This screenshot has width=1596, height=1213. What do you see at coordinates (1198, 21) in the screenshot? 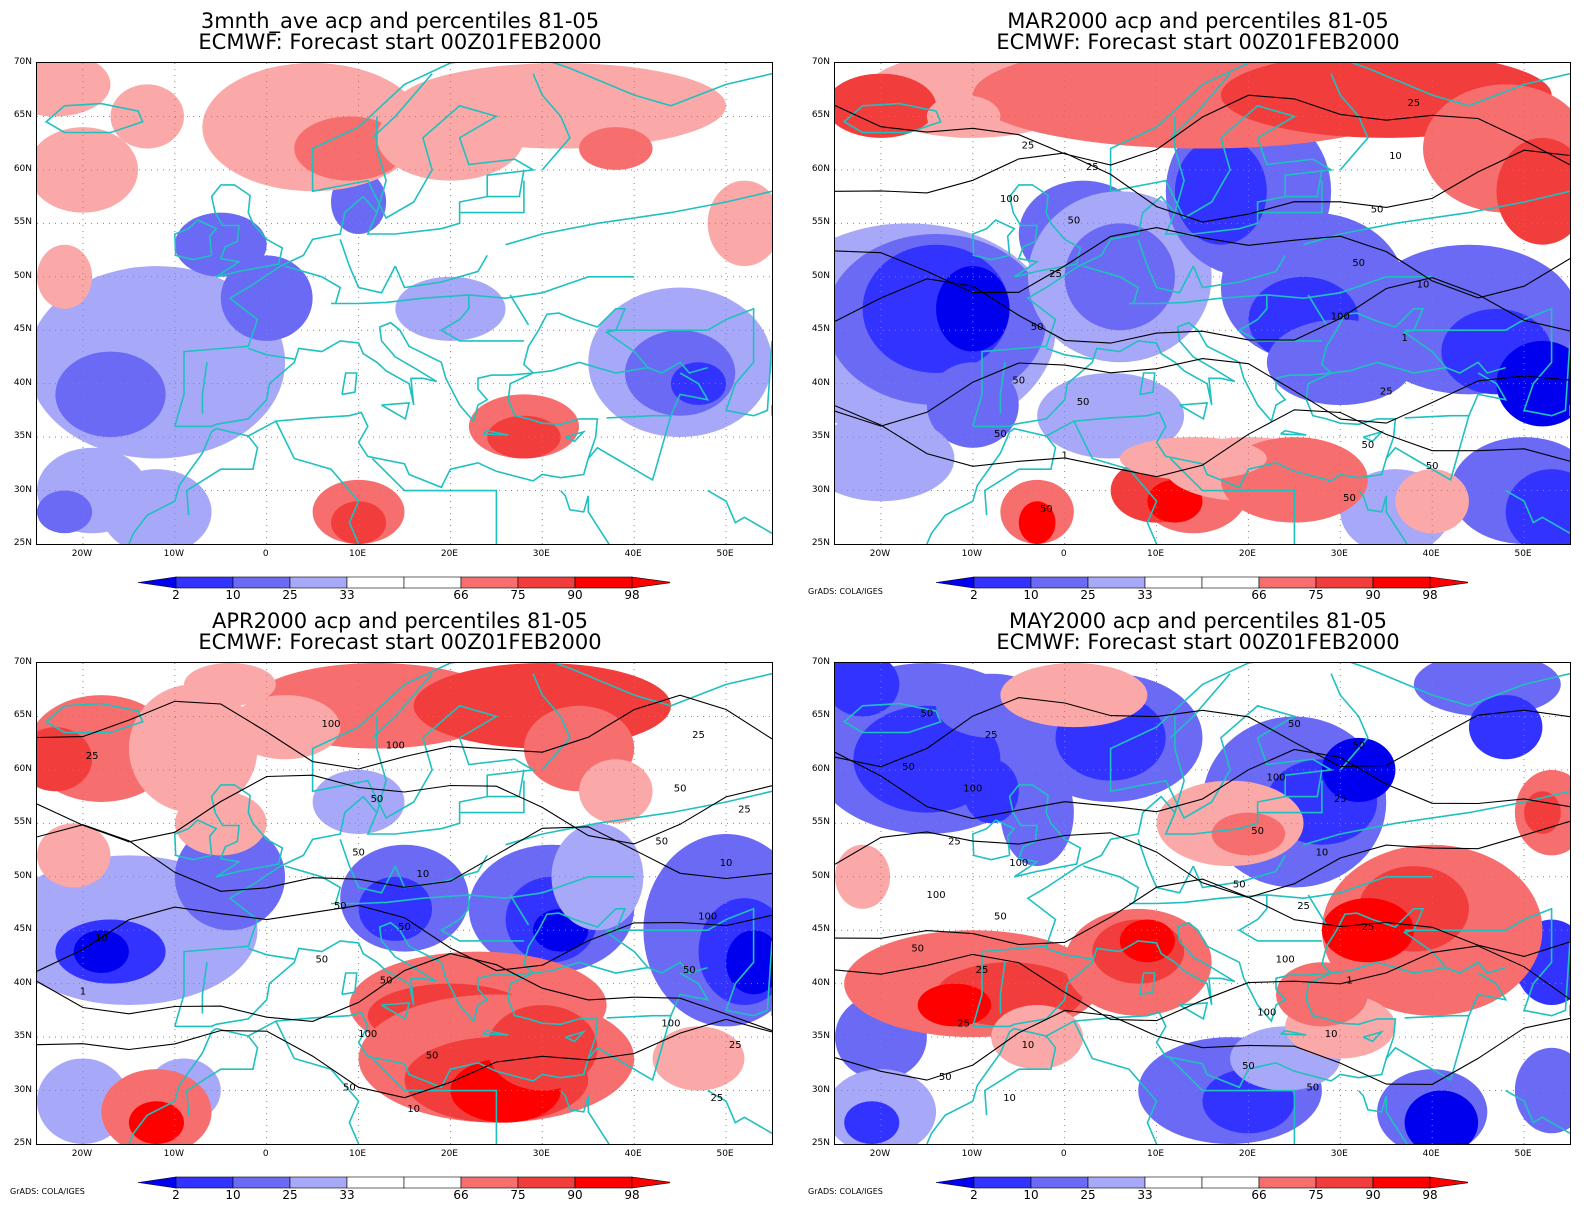
I see `panel-title: MAR2000 acp and percentiles 81-05` at bounding box center [1198, 21].